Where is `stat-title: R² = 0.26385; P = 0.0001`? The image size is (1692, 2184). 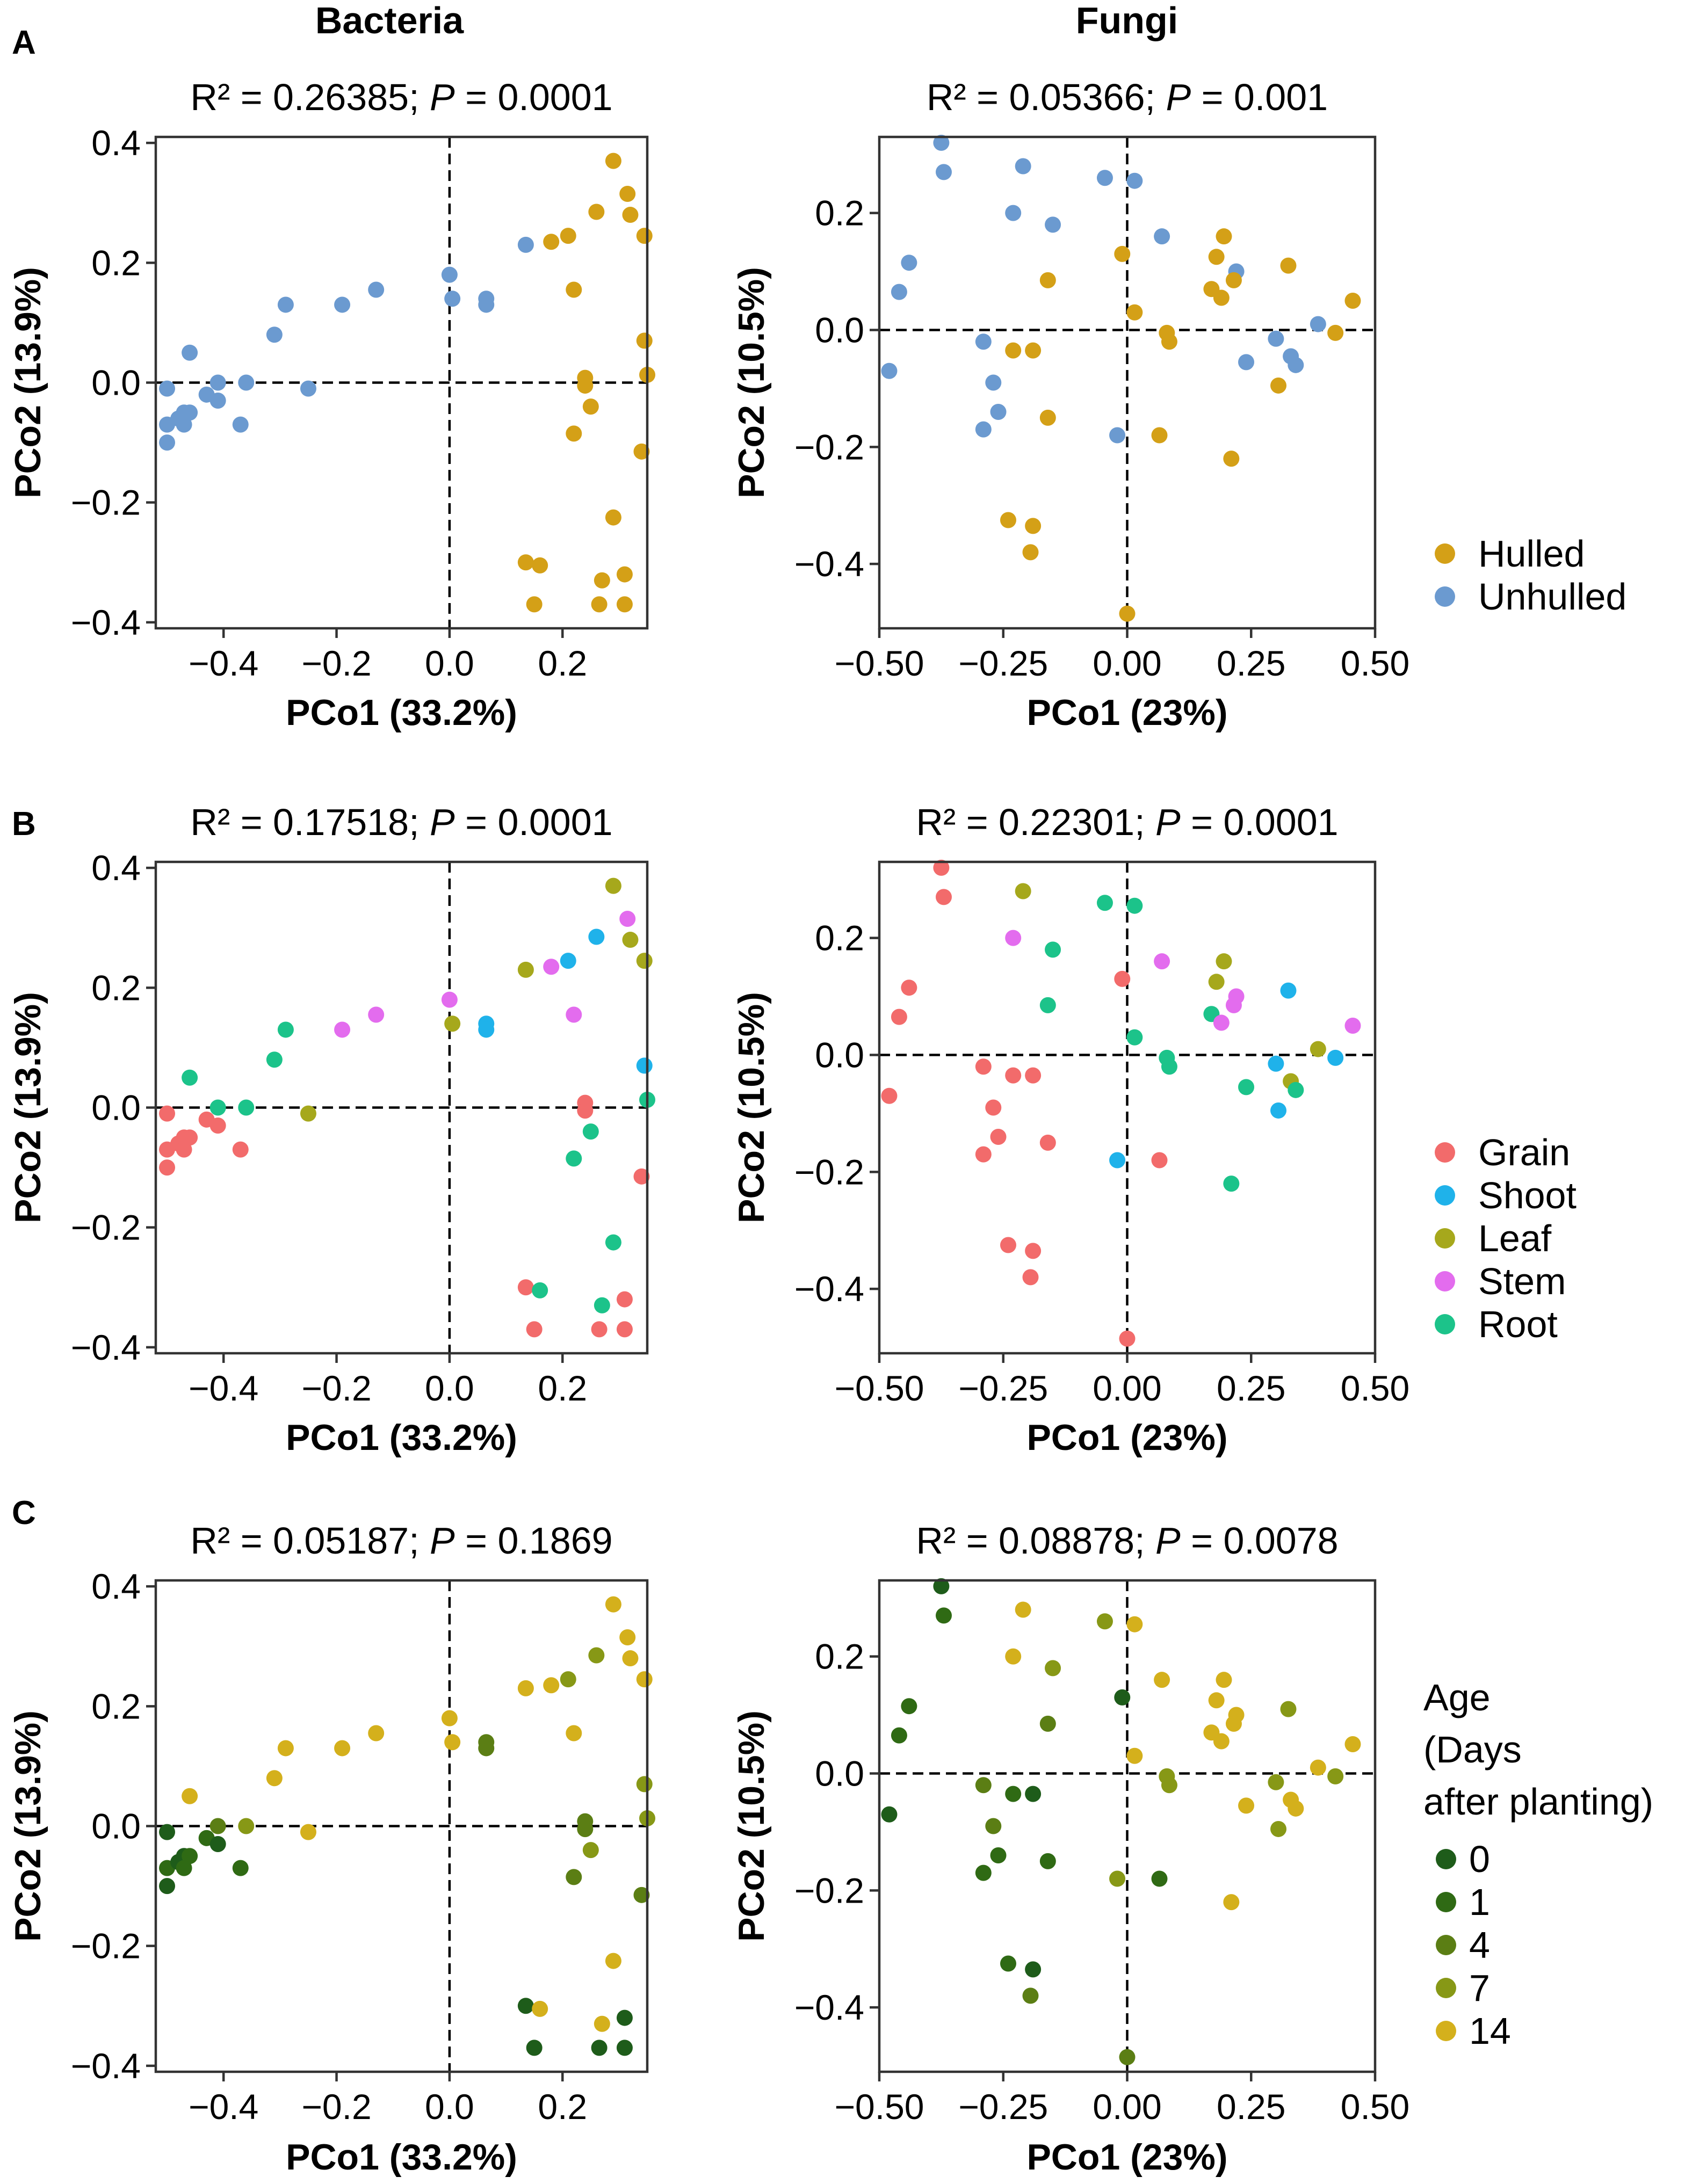 stat-title: R² = 0.26385; P = 0.0001 is located at coordinates (401, 97).